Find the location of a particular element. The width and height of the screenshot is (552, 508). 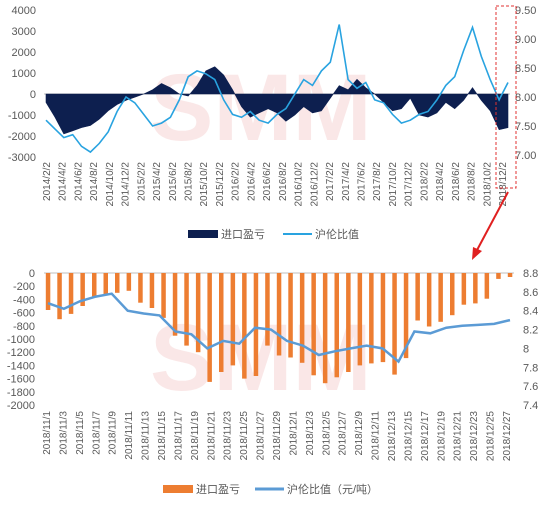

x-tick-label: 2018/12/9 is located at coordinates (359, 433).